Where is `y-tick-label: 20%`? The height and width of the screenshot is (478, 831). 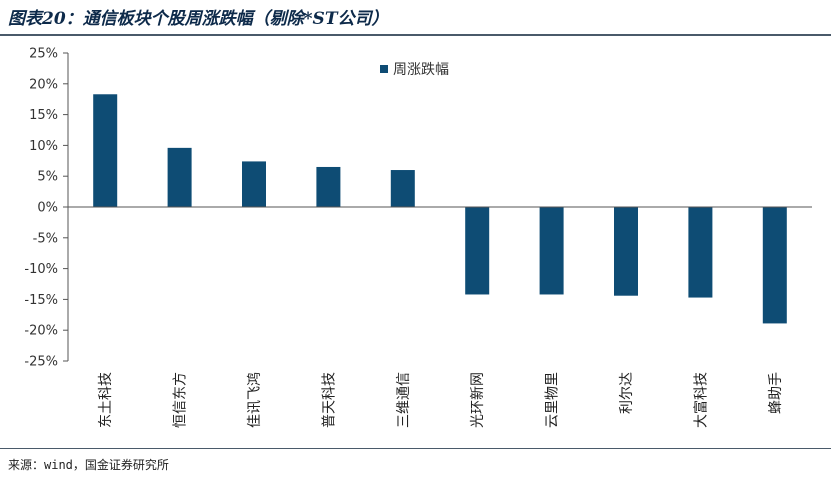
y-tick-label: 20% is located at coordinates (43, 84).